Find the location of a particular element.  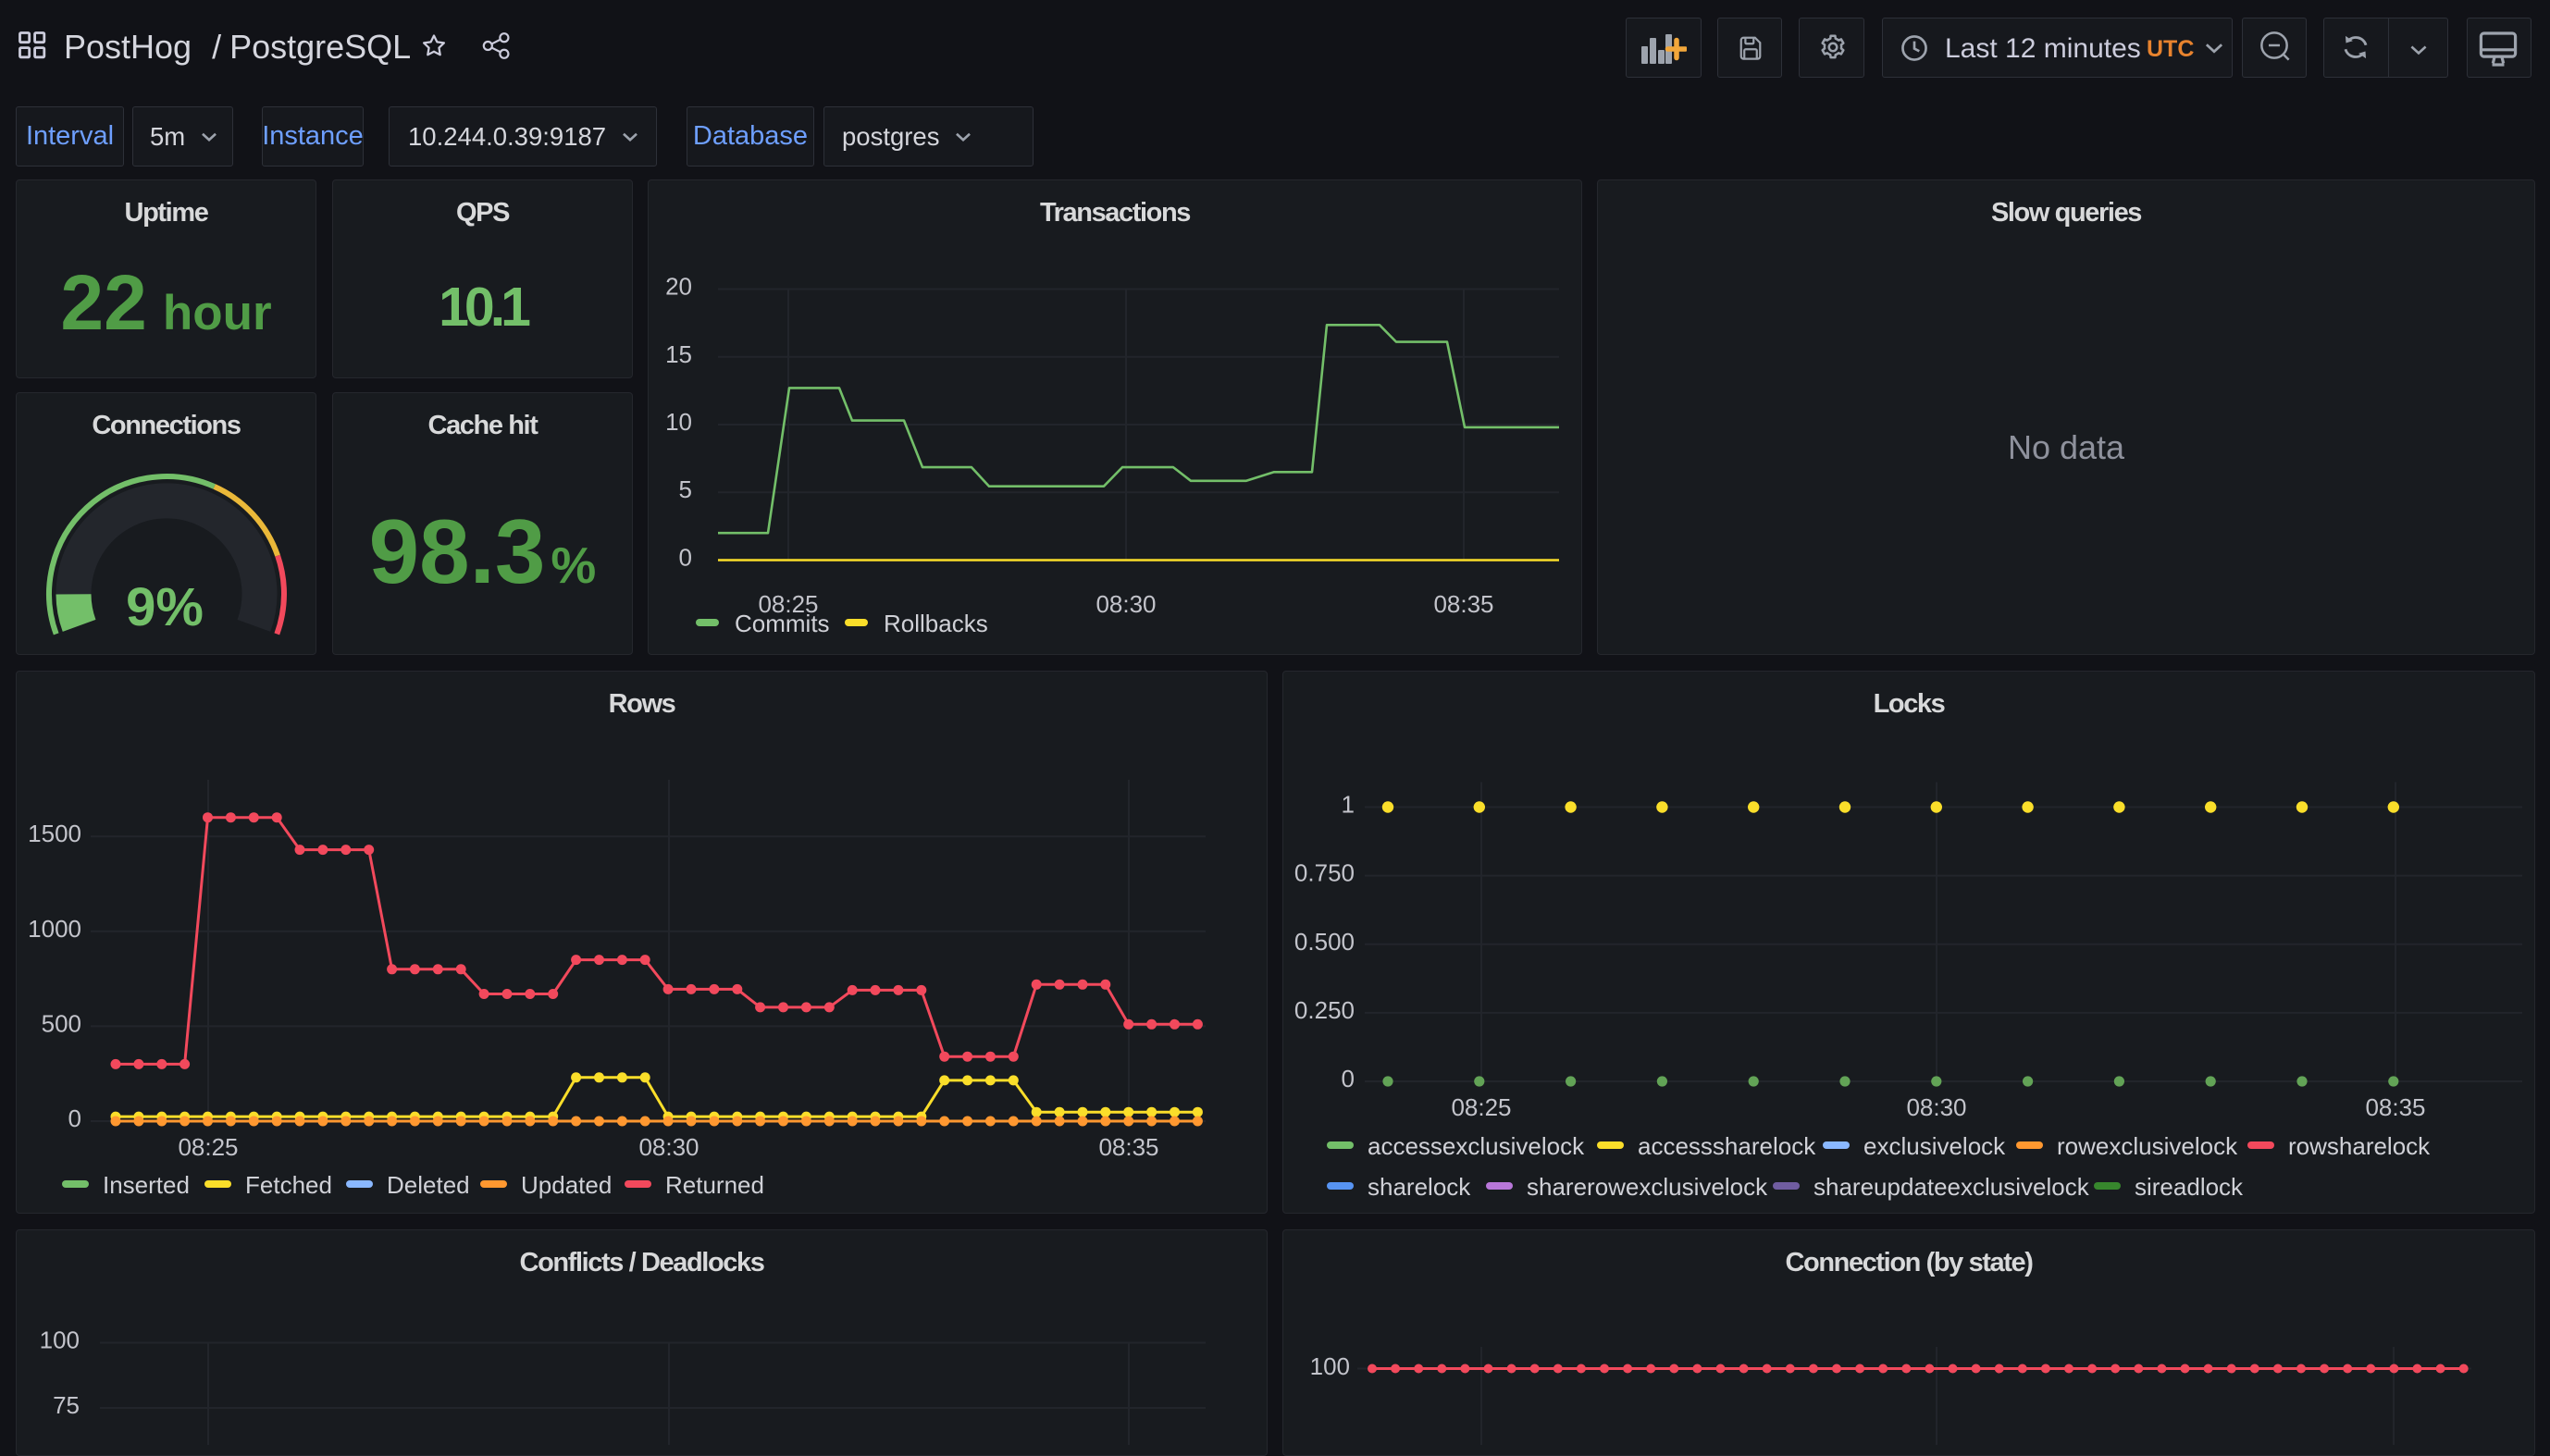

svg-text: 1 is located at coordinates (1348, 805).